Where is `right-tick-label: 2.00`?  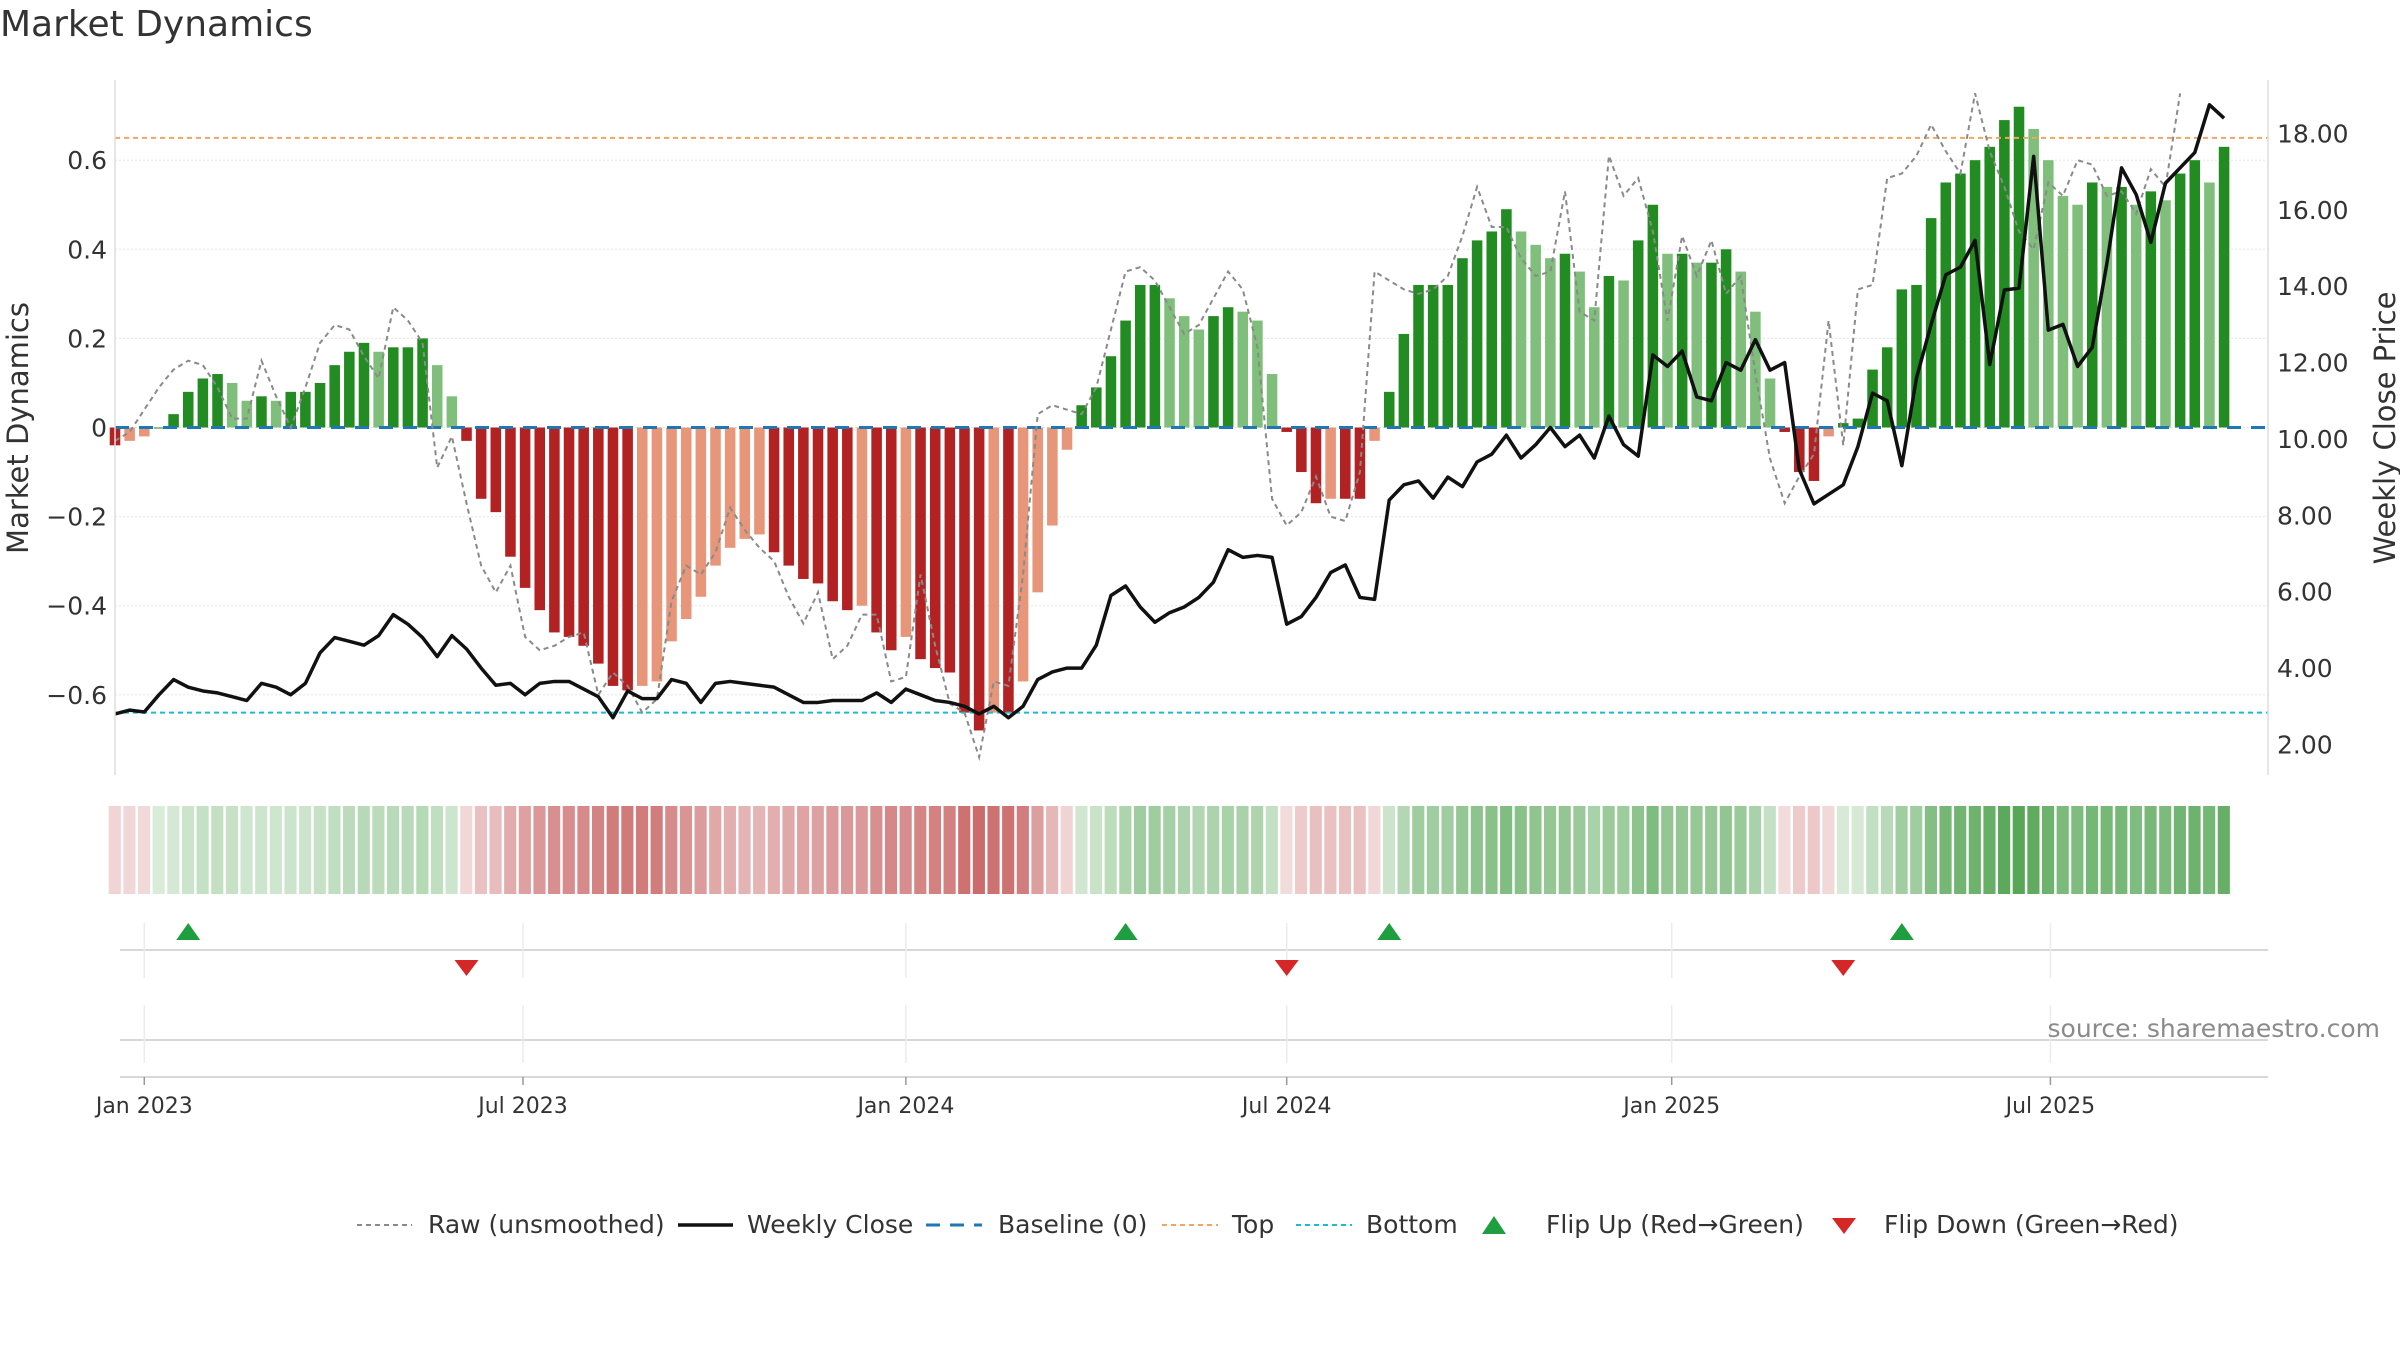 right-tick-label: 2.00 is located at coordinates (2305, 744).